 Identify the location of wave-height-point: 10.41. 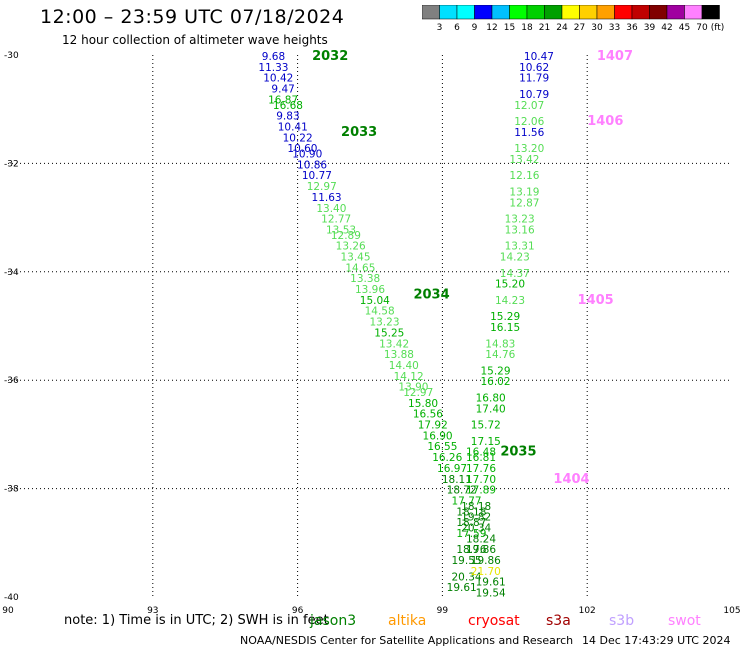
(293, 127).